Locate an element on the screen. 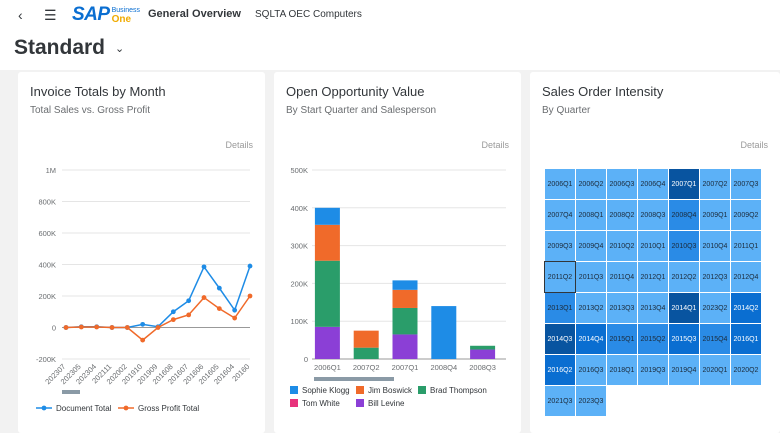  logo-one: One is located at coordinates (121, 19).